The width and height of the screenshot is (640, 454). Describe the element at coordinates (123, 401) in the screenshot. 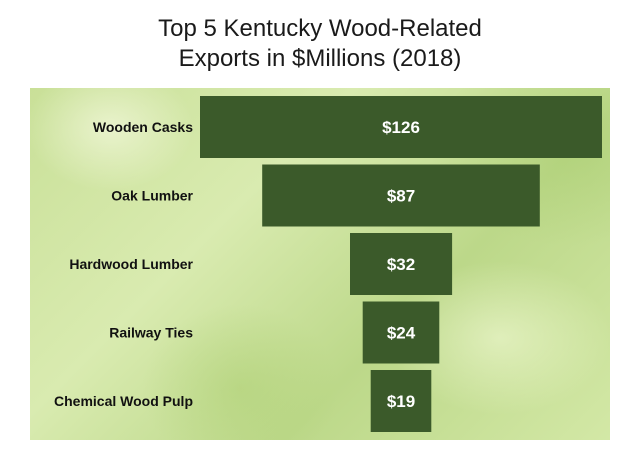

I see `category-label-chemical-wood-pulp: Chemical Wood Pulp` at that location.